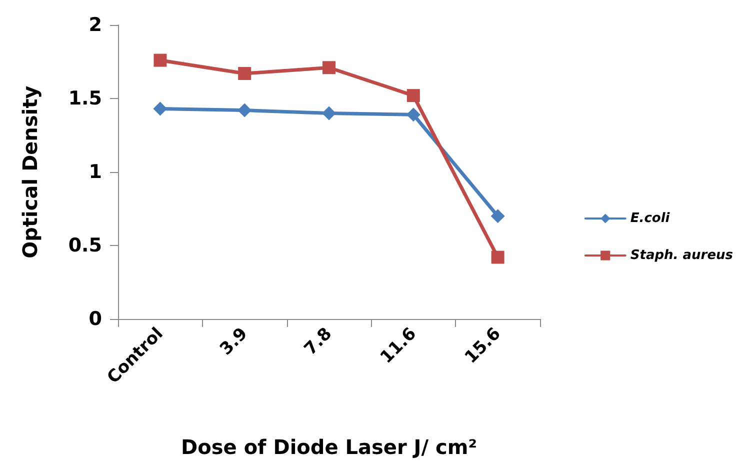 Image resolution: width=748 pixels, height=474 pixels. I want to click on y-axis-title: Optical Density, so click(30, 172).